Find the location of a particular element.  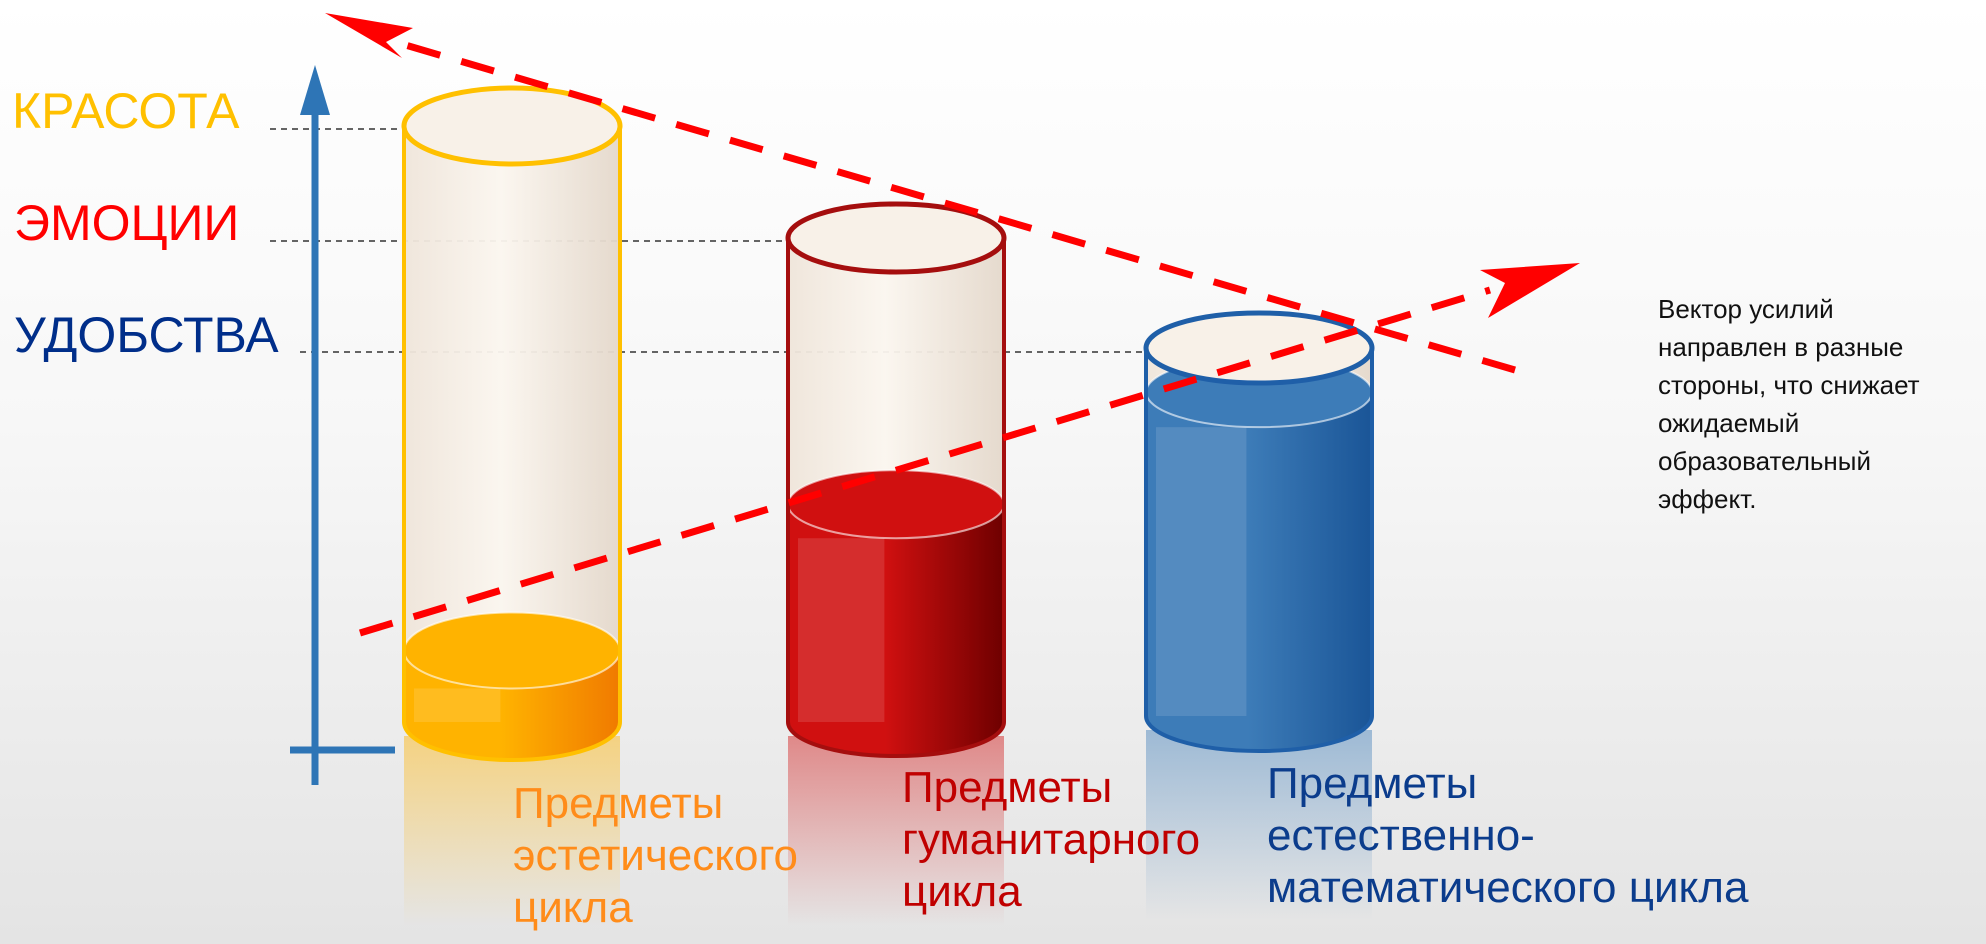

category-label-natural-math-line-1: Предметы is located at coordinates (1372, 783).